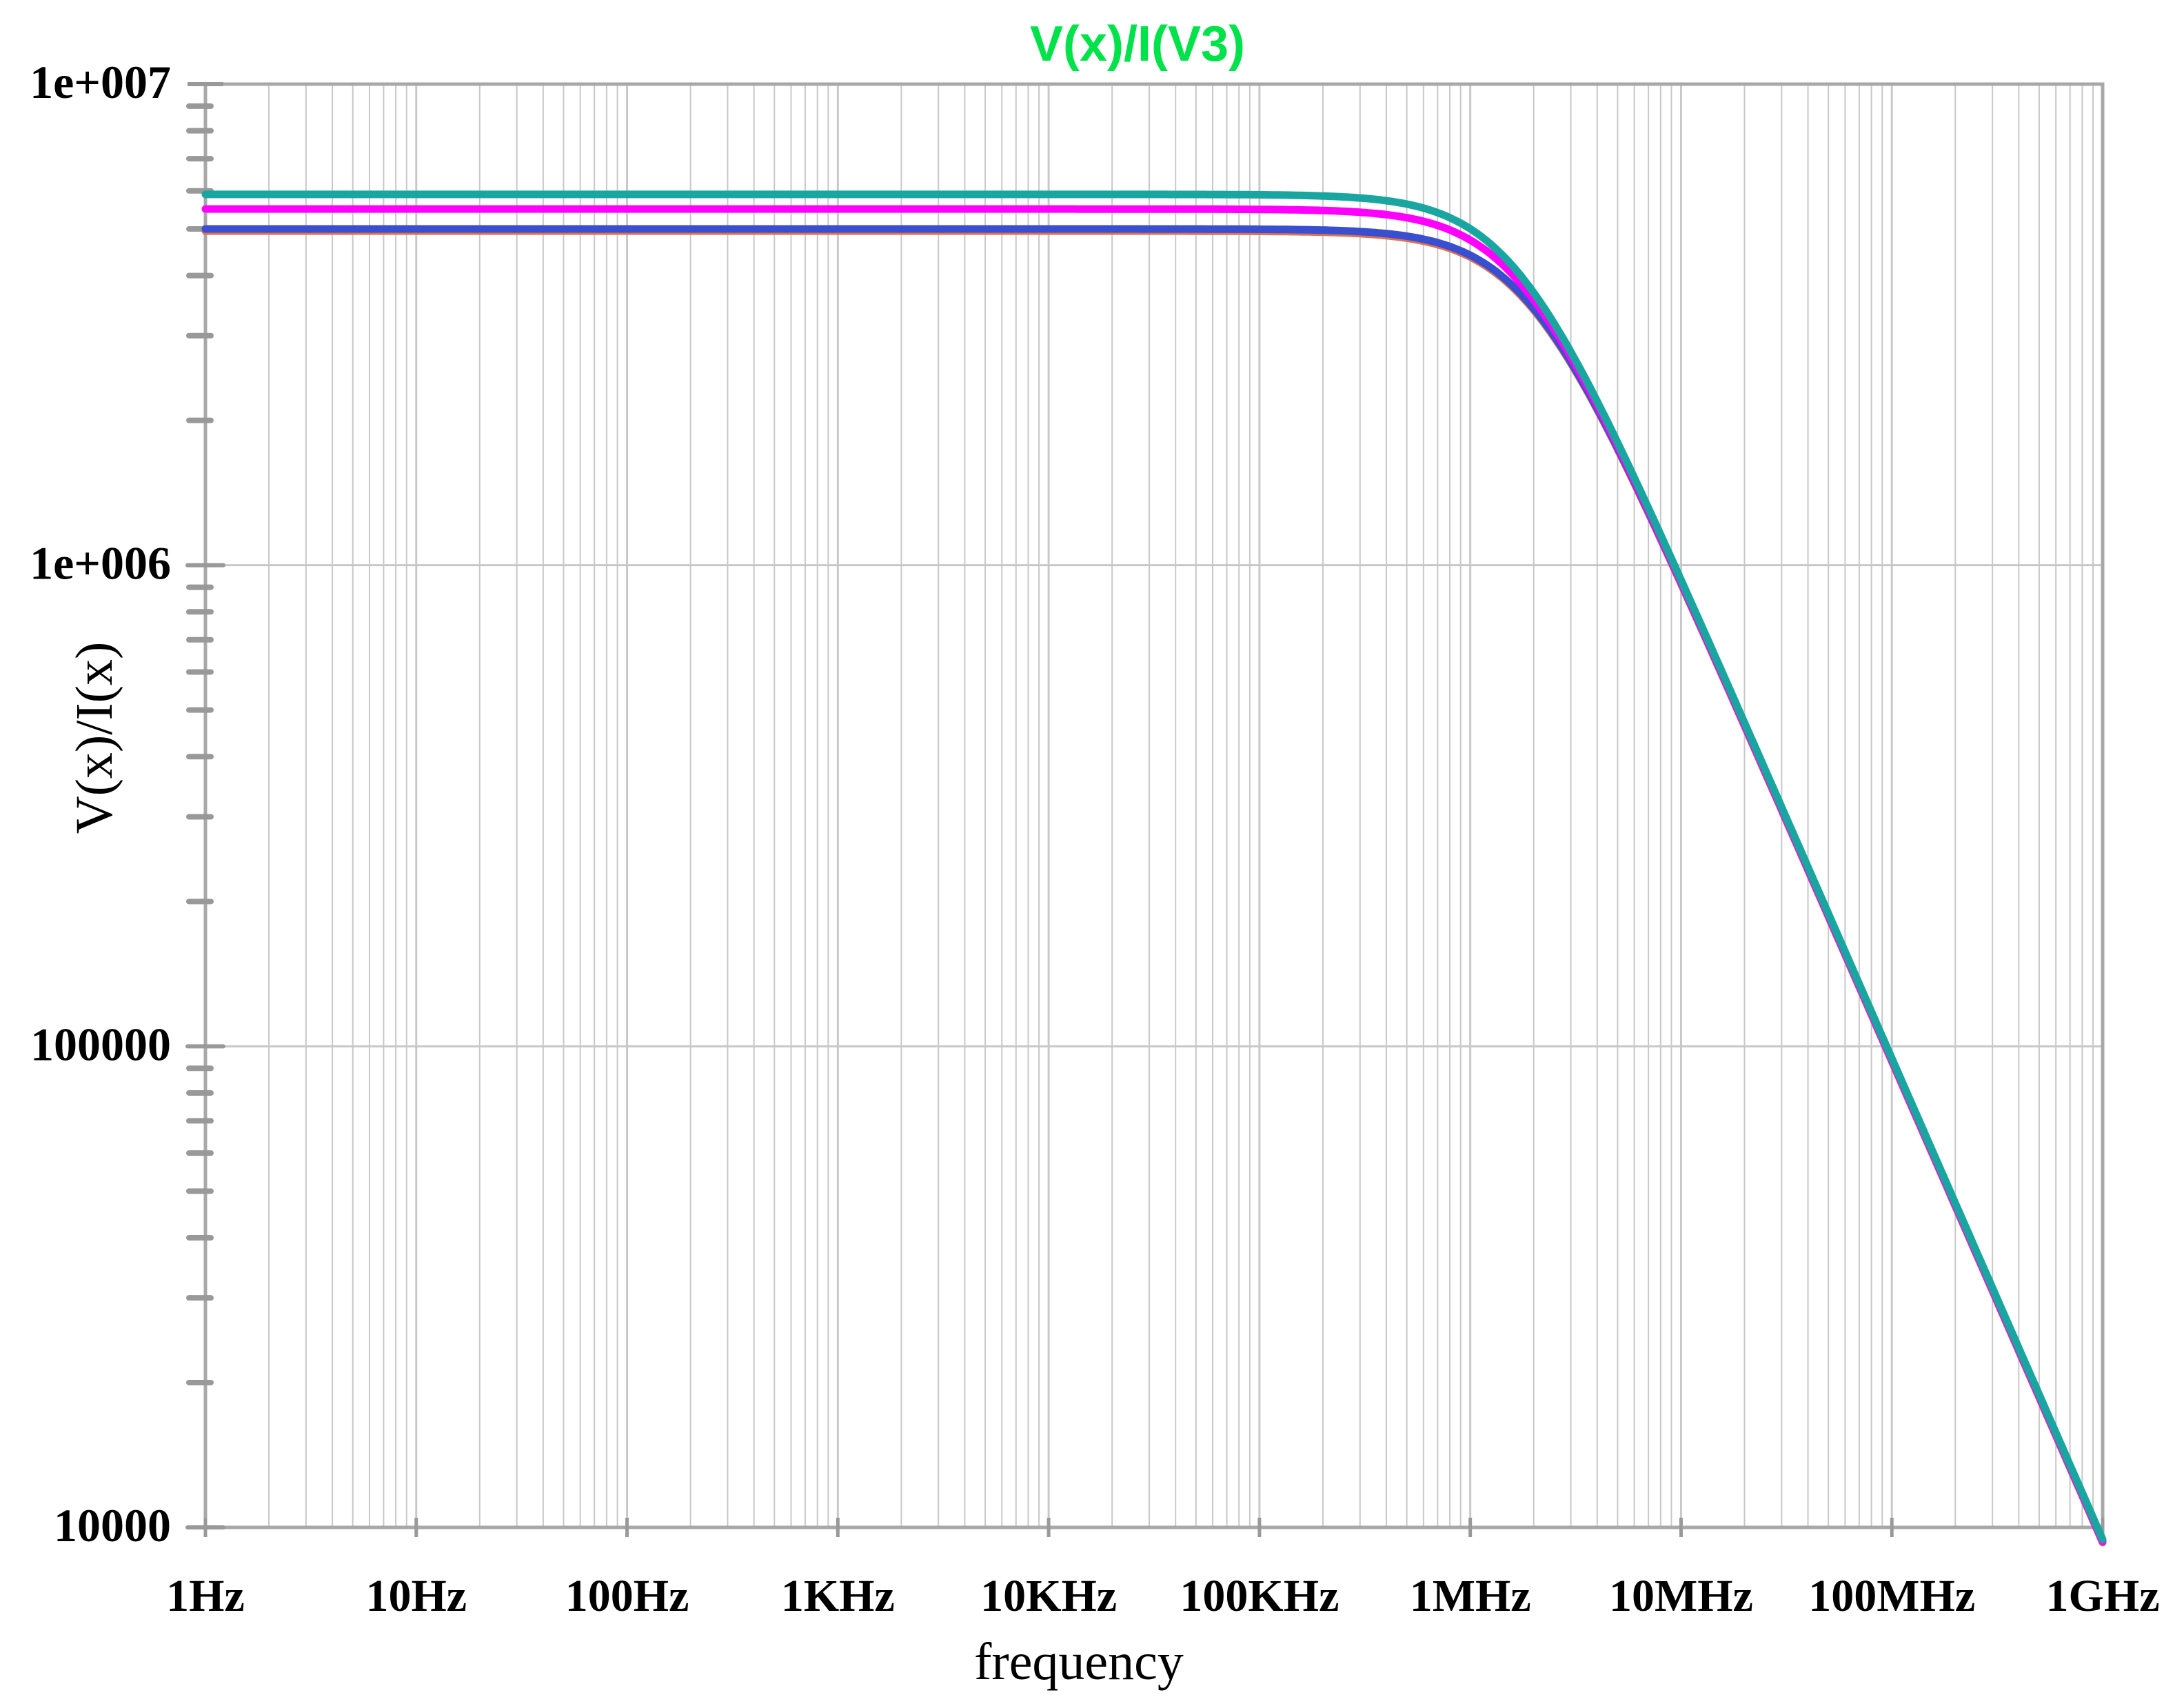 This screenshot has height=1706, width=2184. Describe the element at coordinates (1137, 44) in the screenshot. I see `chart-title: V(x)/I(V3)` at that location.